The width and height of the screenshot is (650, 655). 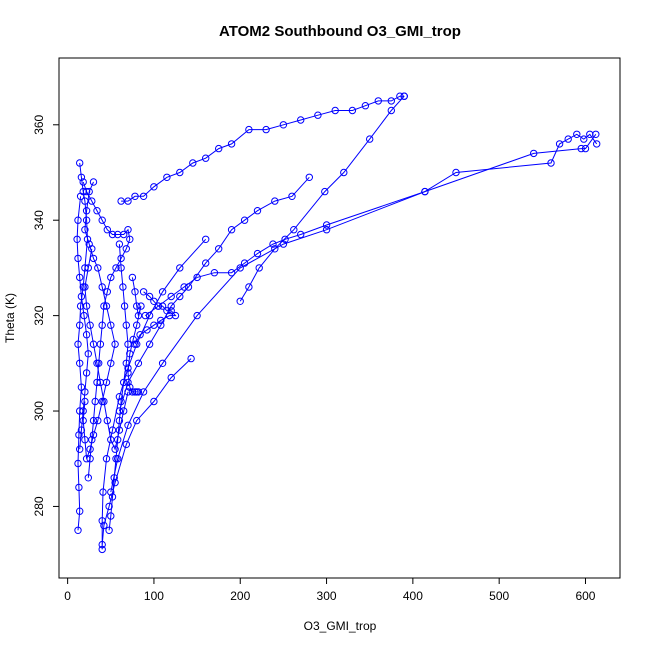 I want to click on y-tick-label: 300, so click(x=39, y=411).